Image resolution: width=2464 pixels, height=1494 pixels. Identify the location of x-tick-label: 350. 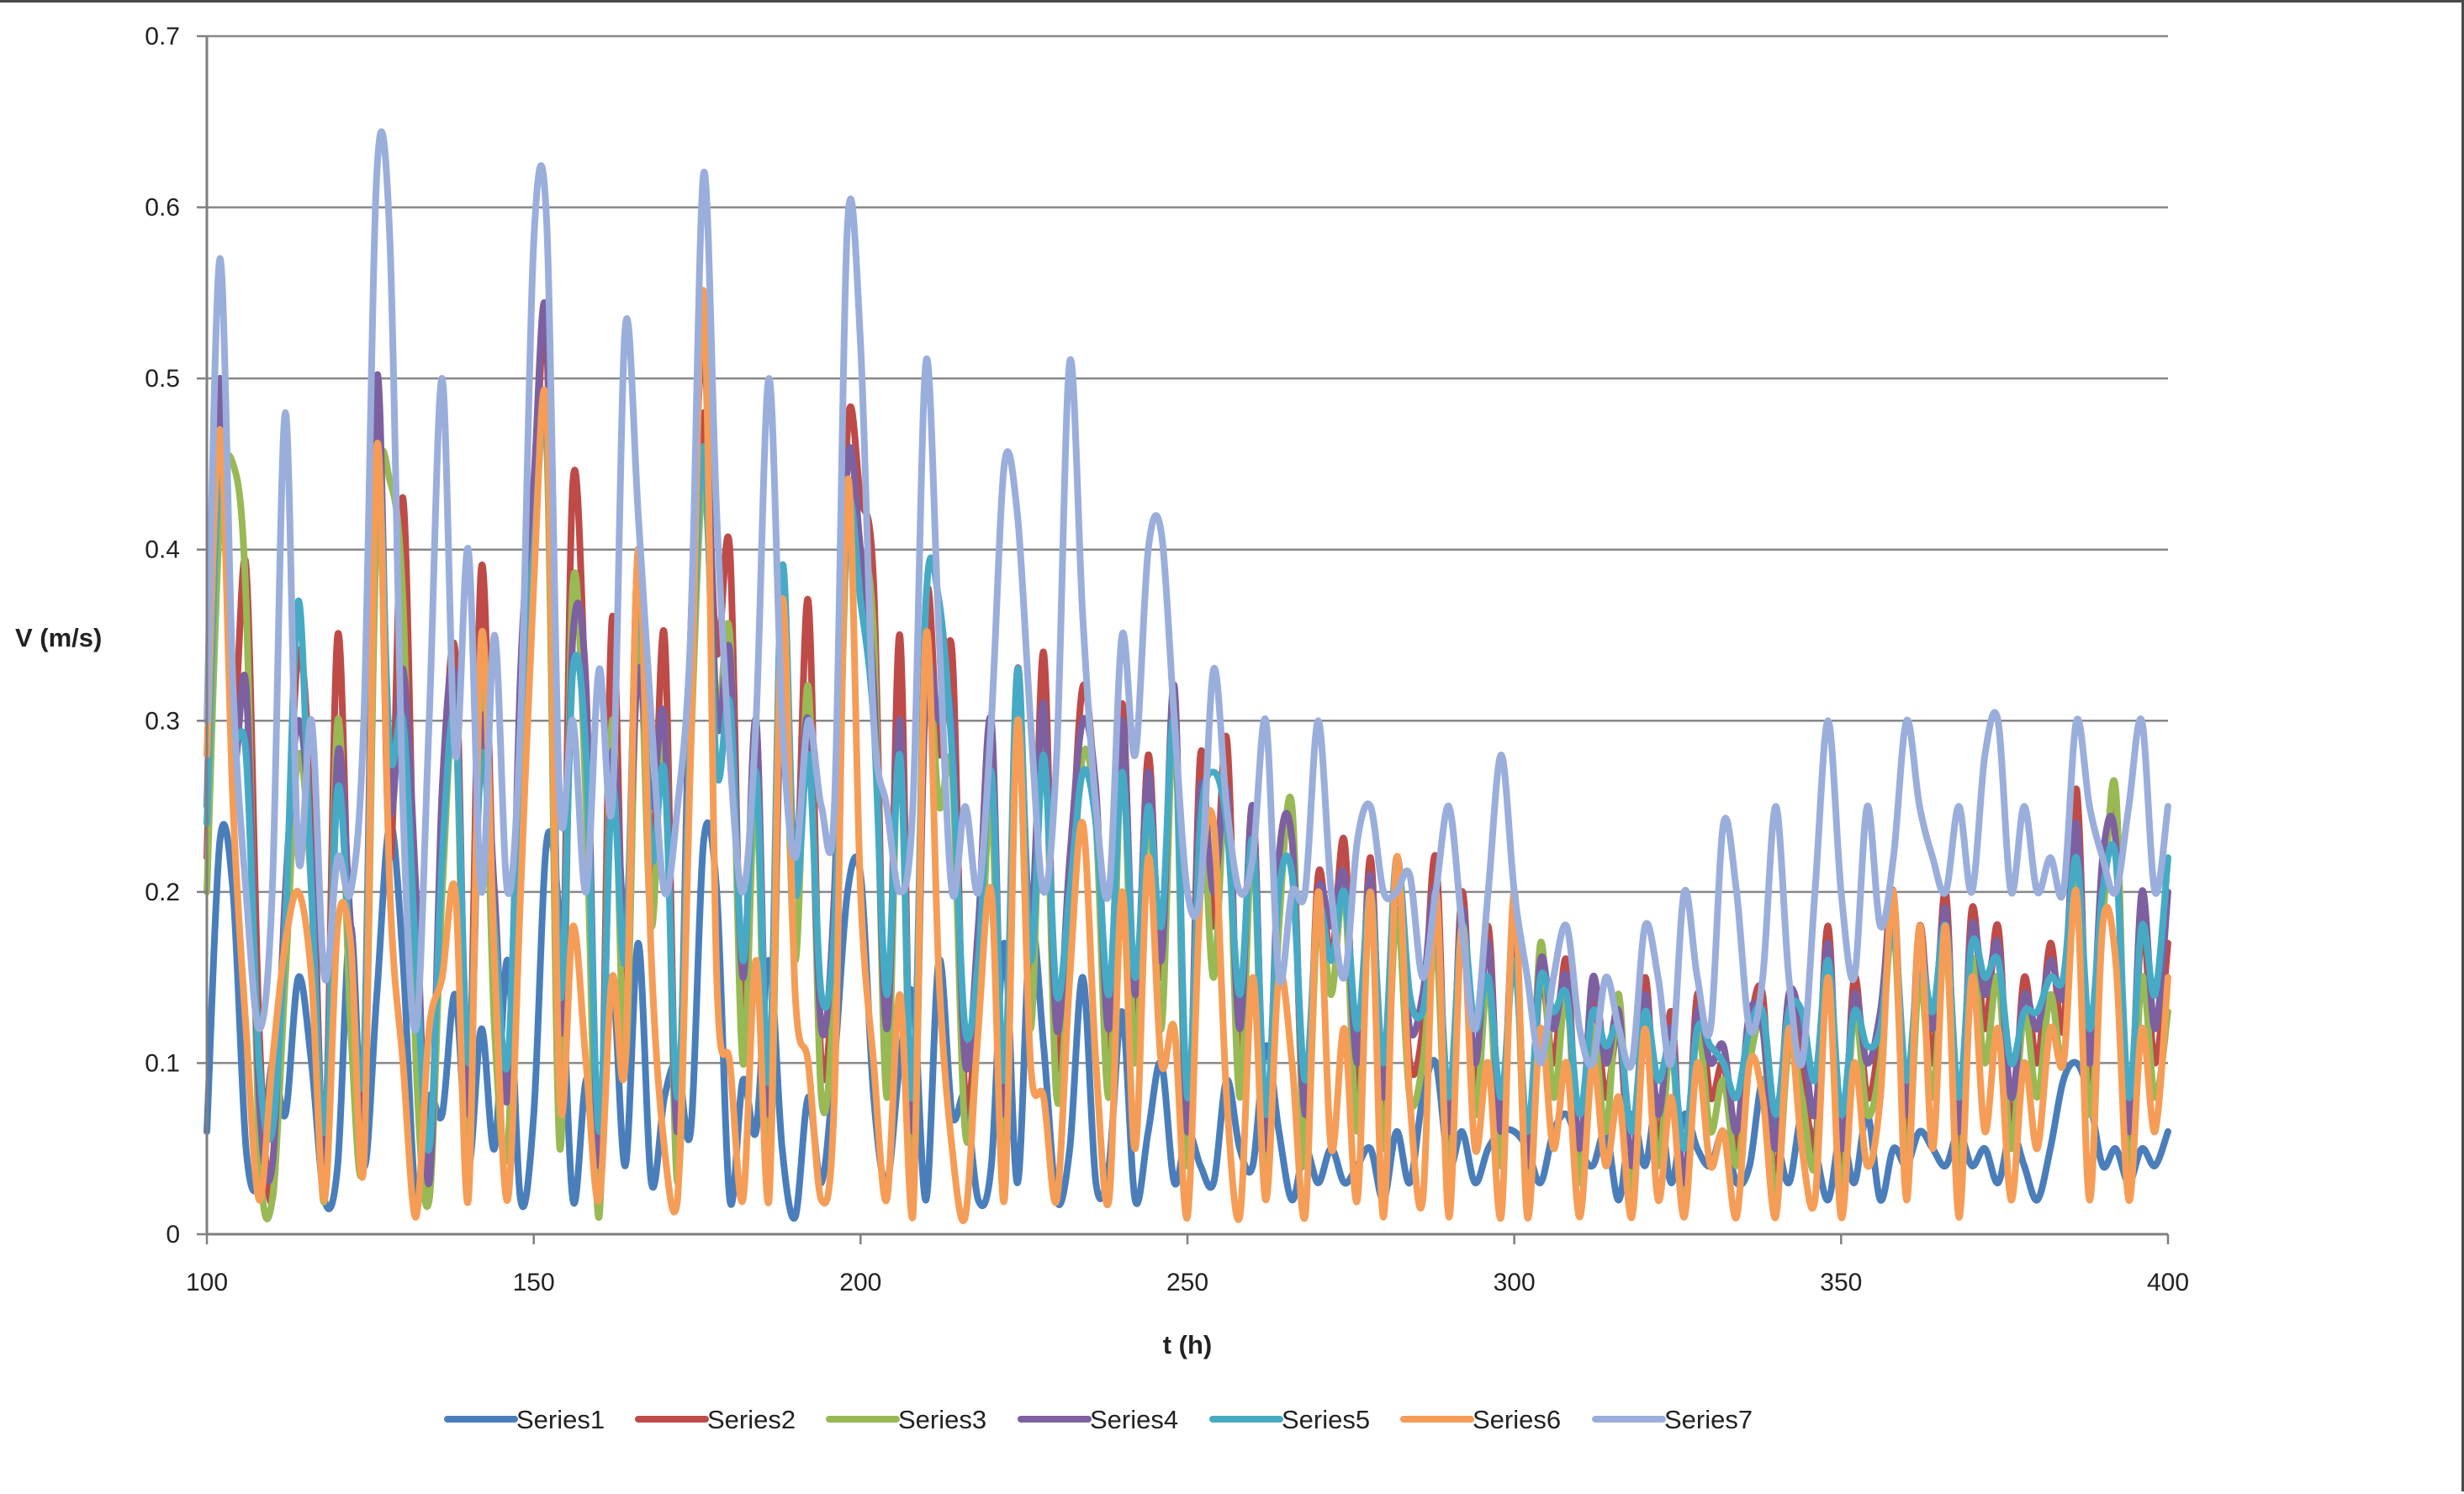
(1841, 1282).